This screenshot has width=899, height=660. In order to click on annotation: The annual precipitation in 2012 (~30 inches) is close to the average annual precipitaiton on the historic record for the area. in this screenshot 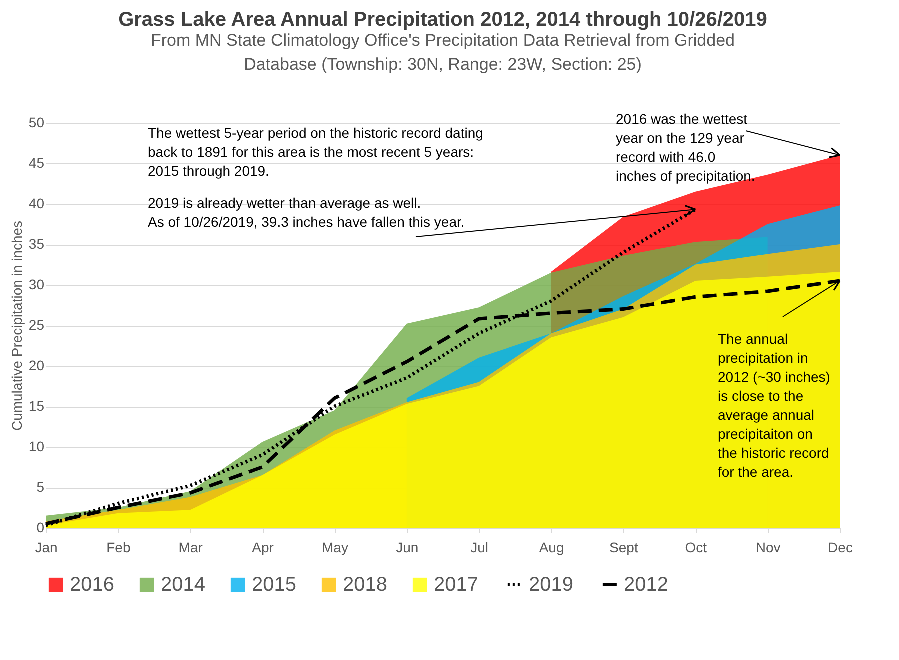, I will do `click(774, 405)`.